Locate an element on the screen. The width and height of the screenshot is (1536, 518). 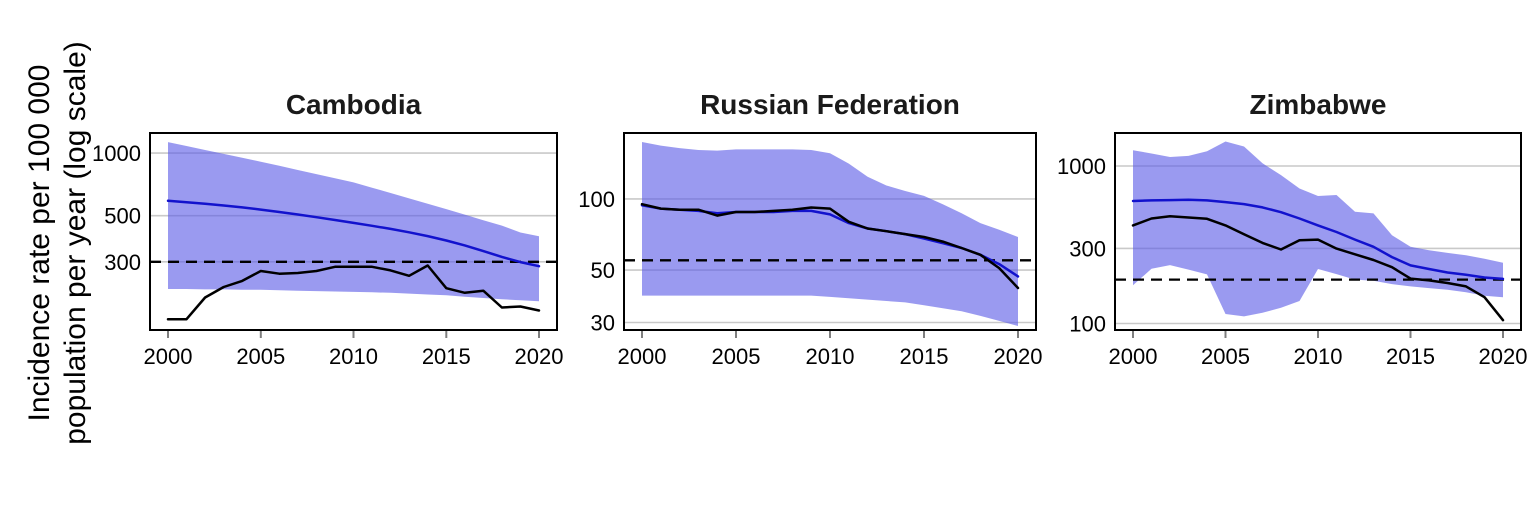
panel-title-cambodia: Cambodia is located at coordinates (353, 104).